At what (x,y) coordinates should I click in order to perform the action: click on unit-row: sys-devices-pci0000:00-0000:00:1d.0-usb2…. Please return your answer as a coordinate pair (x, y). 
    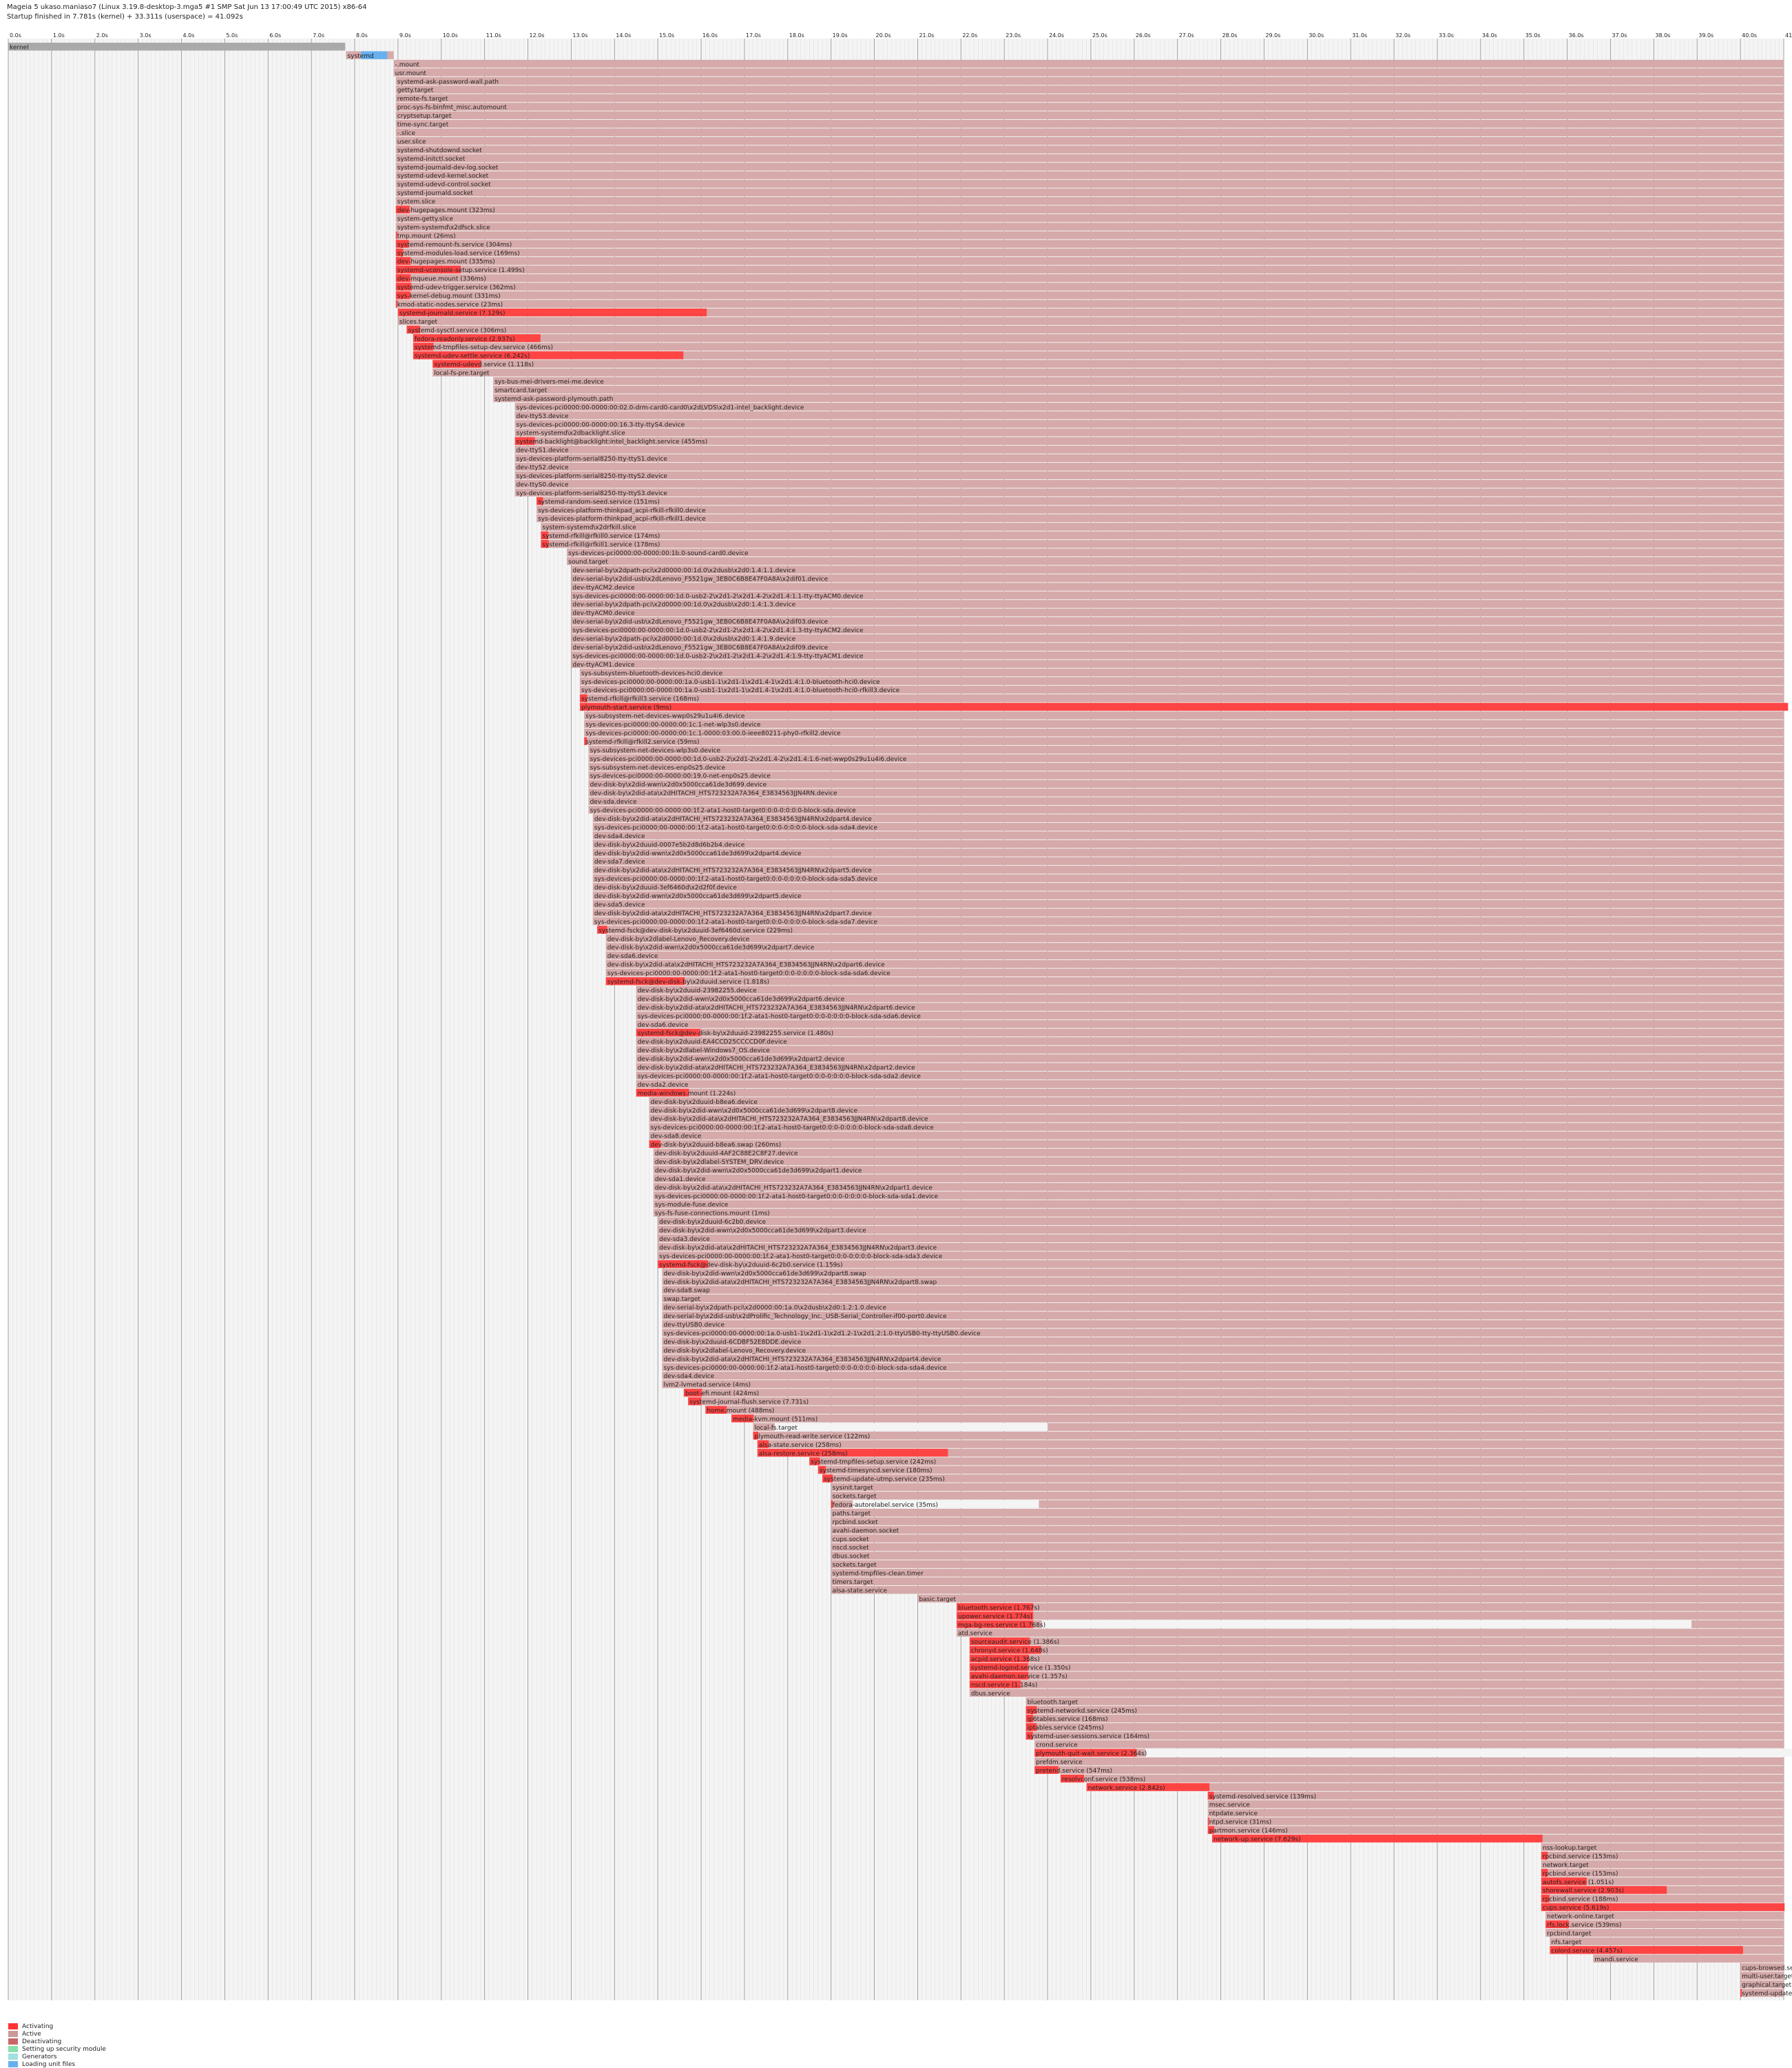
    Looking at the image, I should click on (1177, 655).